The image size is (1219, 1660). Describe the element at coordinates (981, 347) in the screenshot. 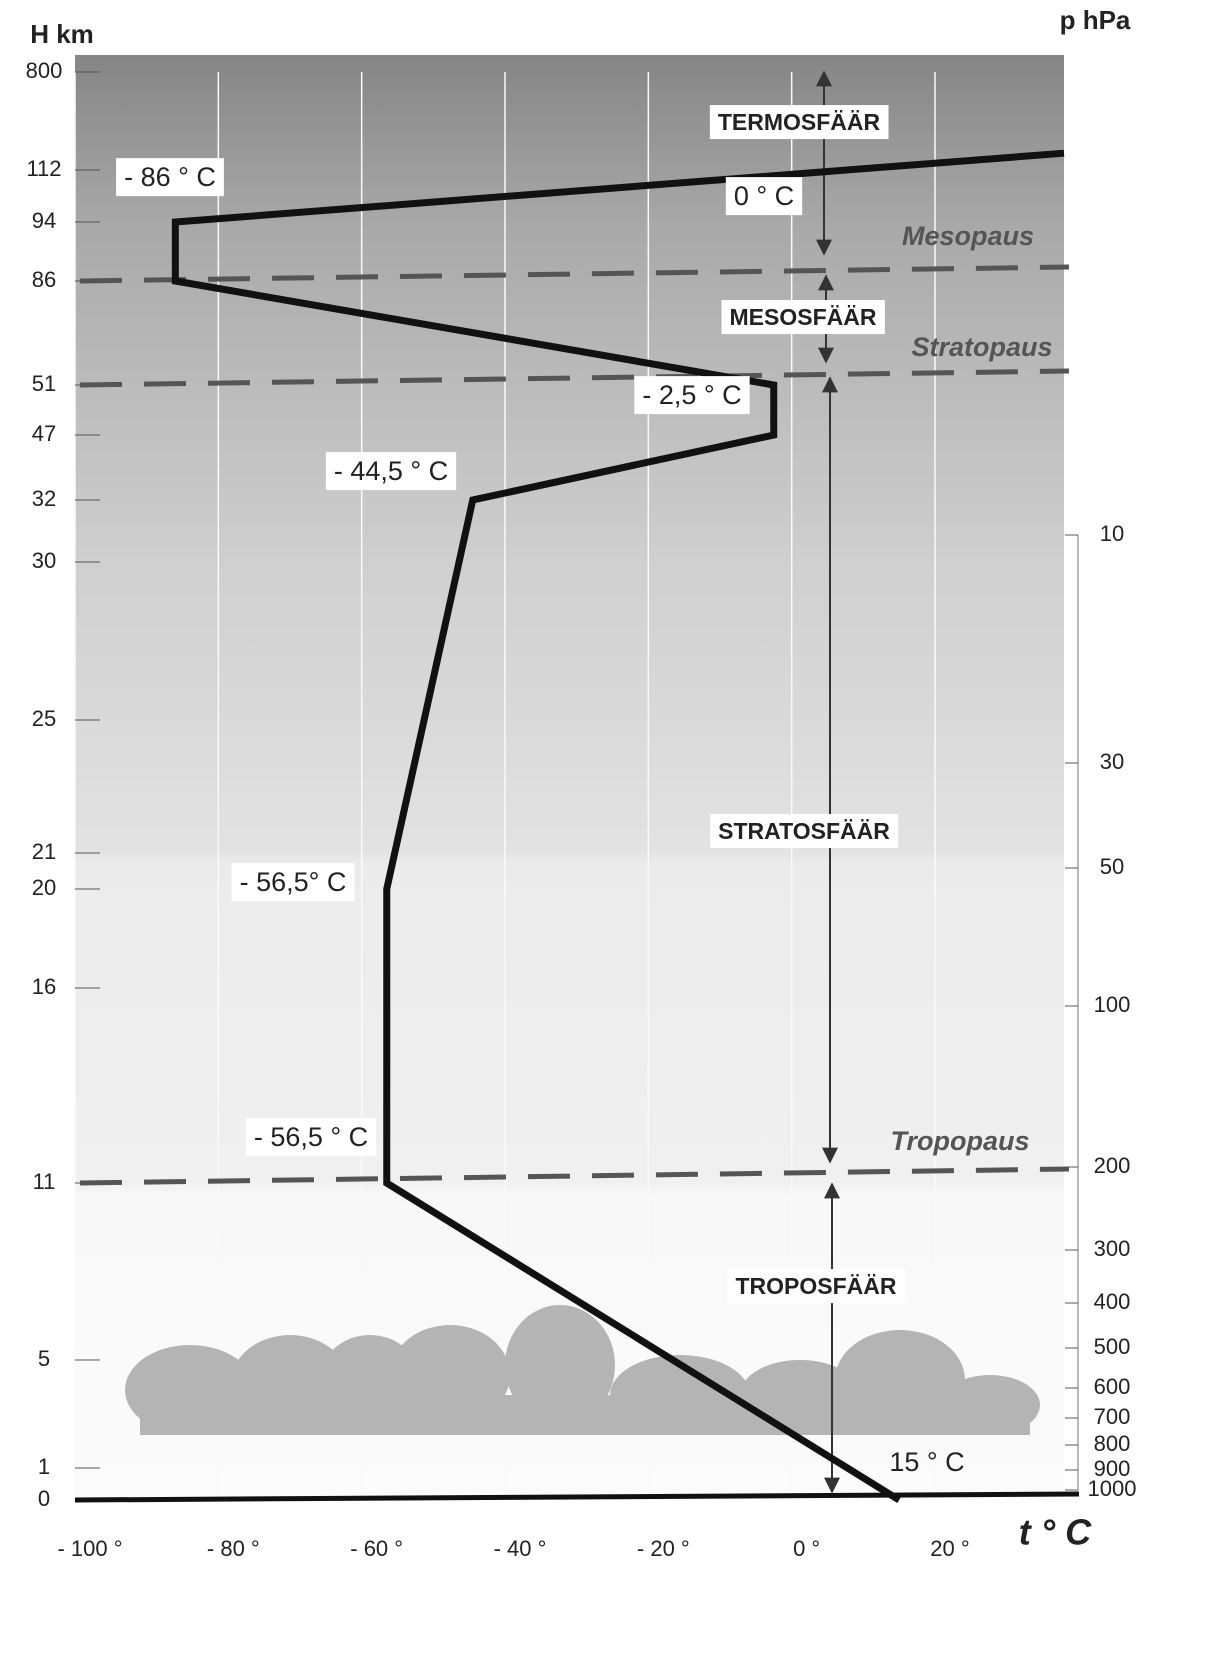

I see `boundary-label: Stratopaus` at that location.